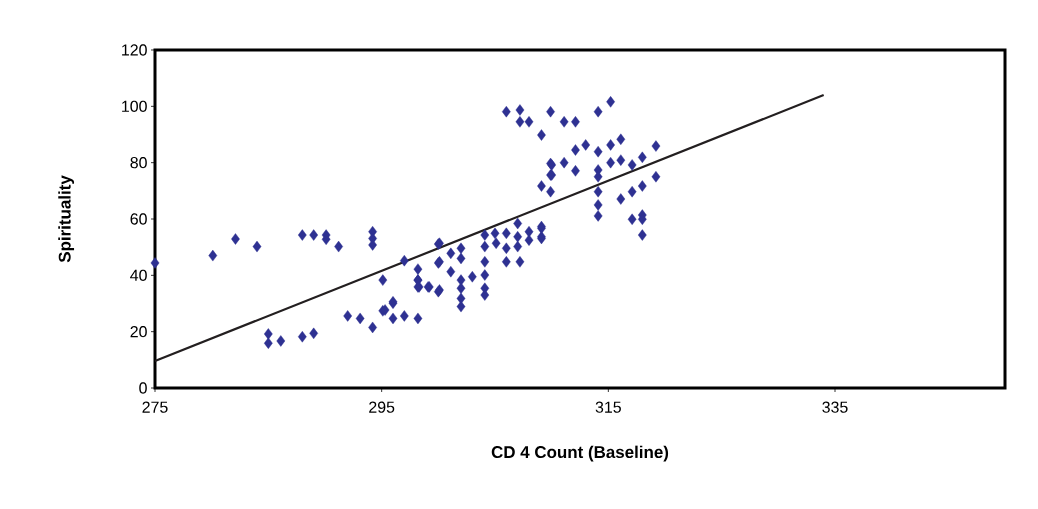 This screenshot has height=509, width=1038. I want to click on x-tick-label: 315, so click(608, 407).